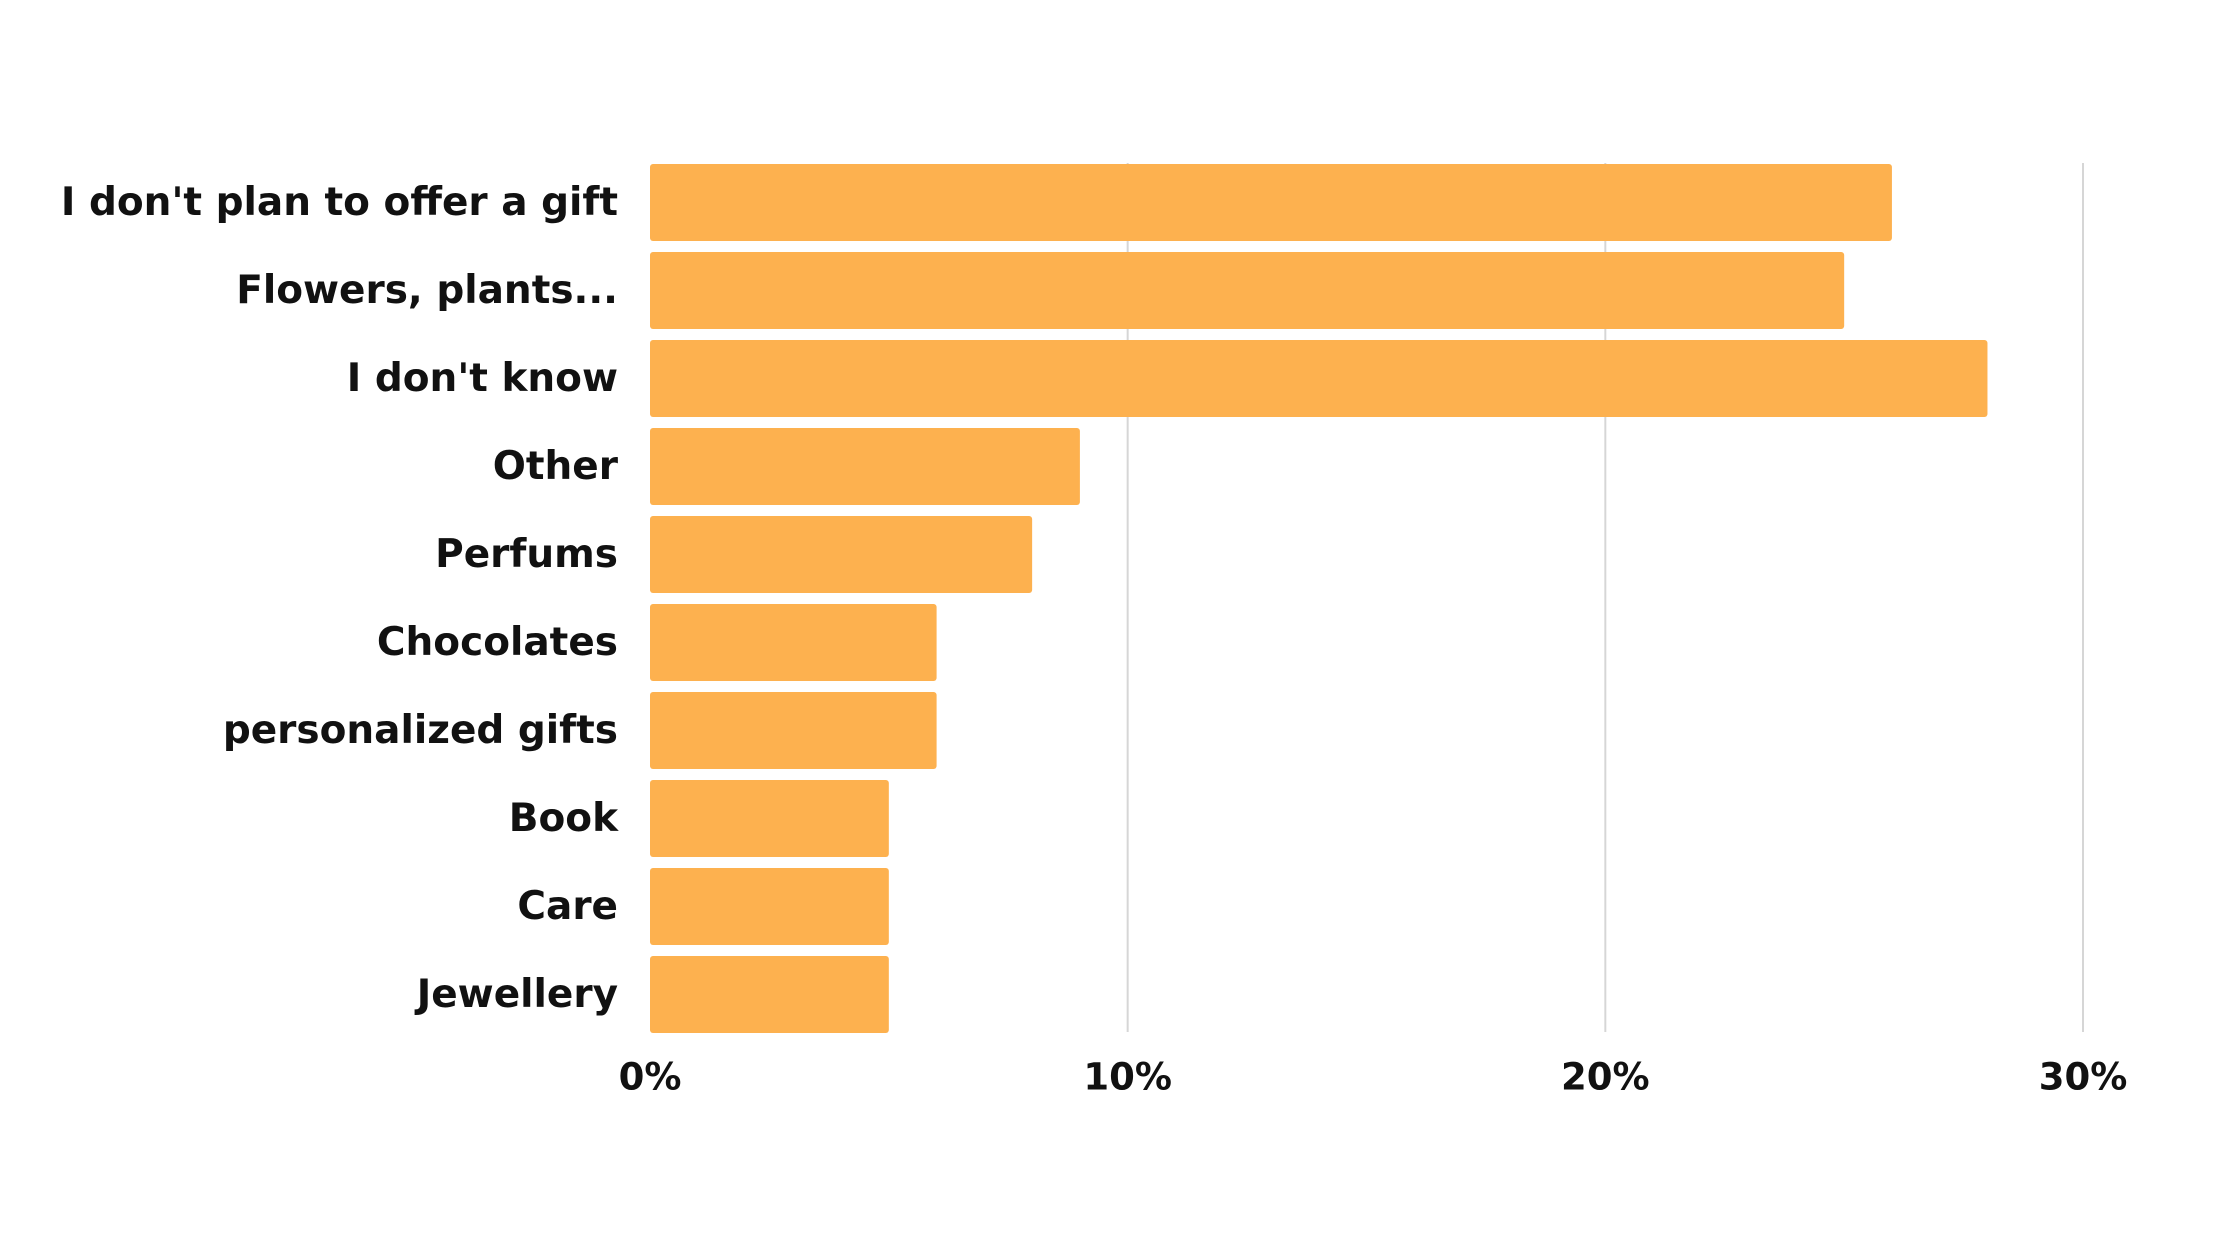 This screenshot has height=1260, width=2240. I want to click on x-tick-label: 10%, so click(1127, 1077).